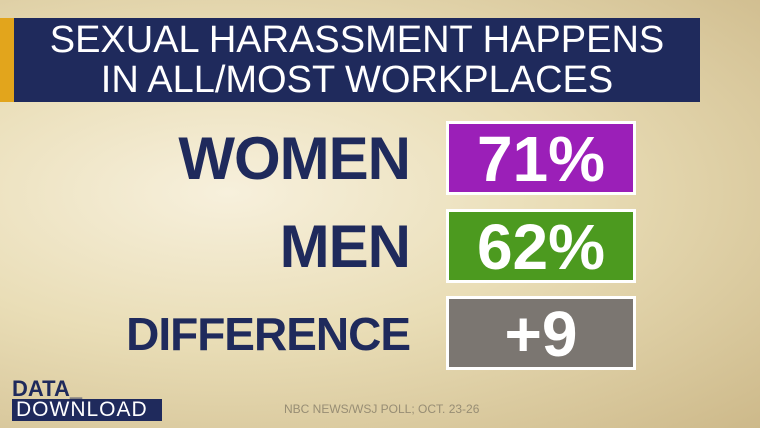  What do you see at coordinates (357, 80) in the screenshot?
I see `title-line: IN ALL/MOST WORKPLACES` at bounding box center [357, 80].